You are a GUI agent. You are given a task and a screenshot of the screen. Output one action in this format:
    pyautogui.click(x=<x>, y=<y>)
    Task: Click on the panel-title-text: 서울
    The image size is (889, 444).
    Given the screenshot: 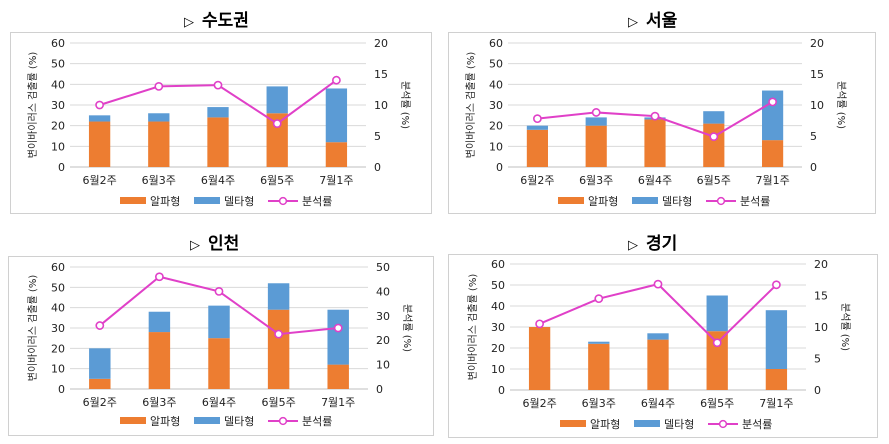 What is the action you would take?
    pyautogui.click(x=662, y=21)
    